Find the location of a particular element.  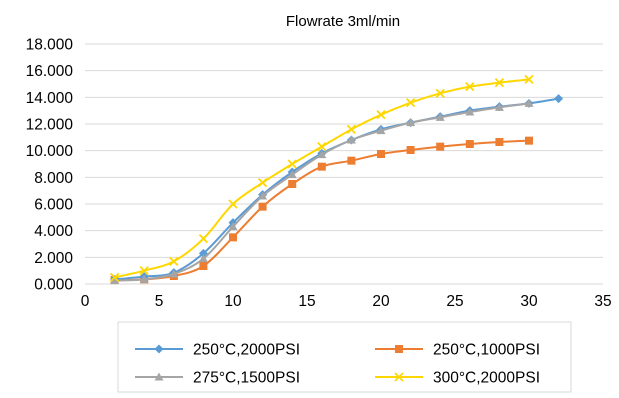

x-tick-label: 10 is located at coordinates (233, 301).